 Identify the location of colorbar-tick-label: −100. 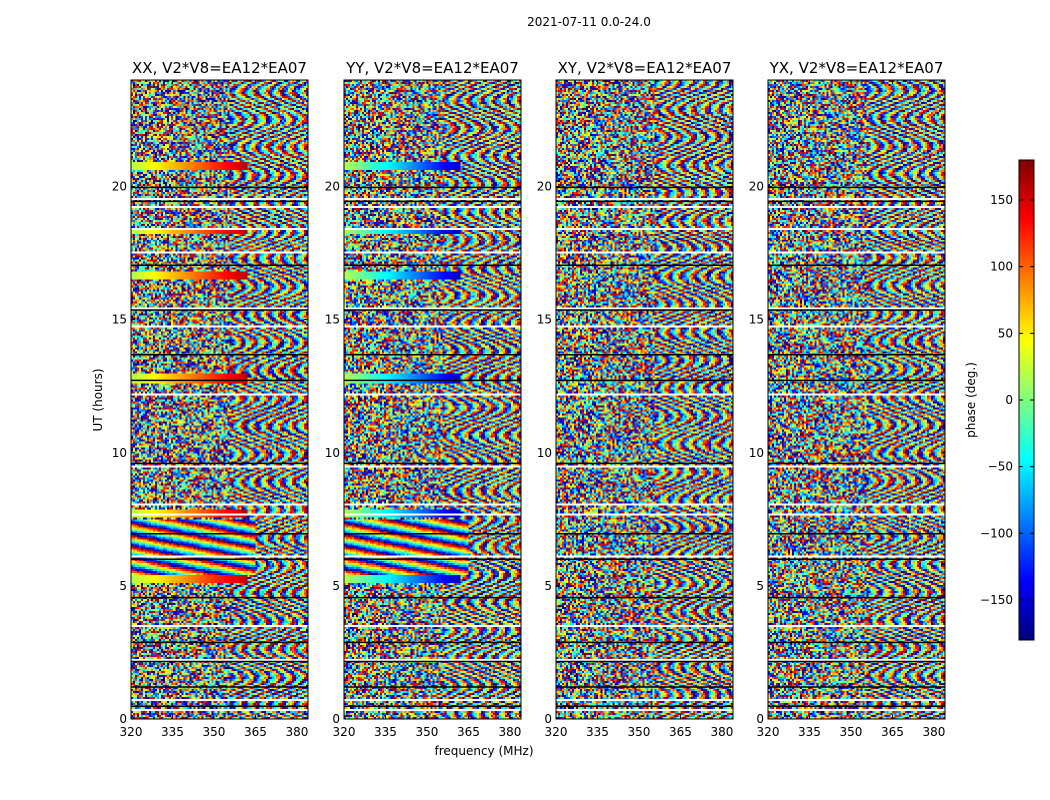
(996, 533).